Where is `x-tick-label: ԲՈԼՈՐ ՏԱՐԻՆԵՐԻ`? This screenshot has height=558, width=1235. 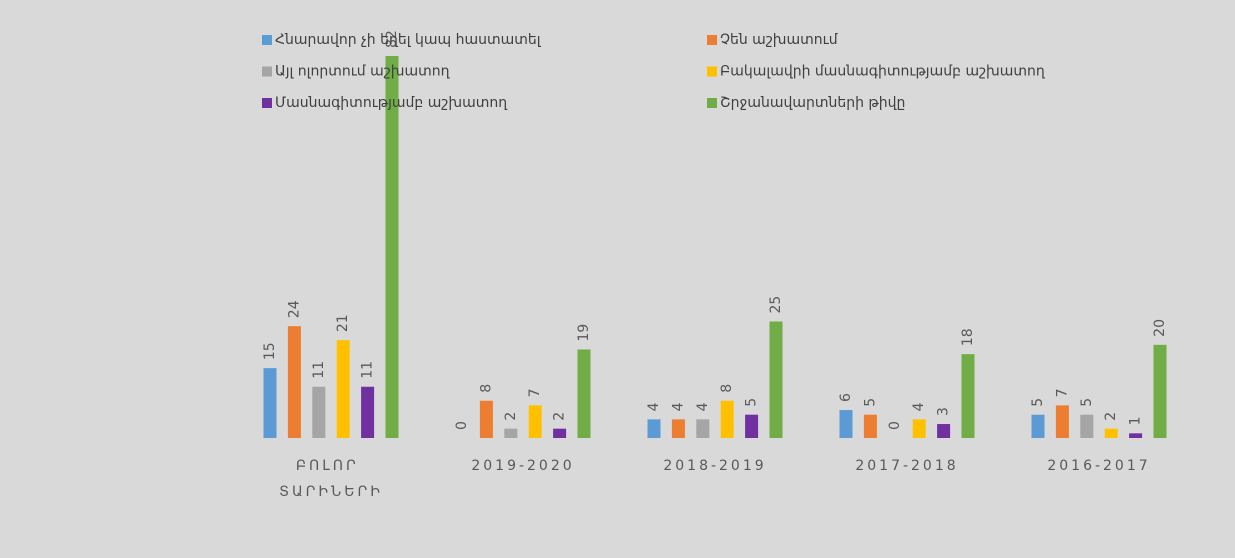
x-tick-label: ԲՈԼՈՐ ՏԱՐԻՆԵՐԻ is located at coordinates (331, 479).